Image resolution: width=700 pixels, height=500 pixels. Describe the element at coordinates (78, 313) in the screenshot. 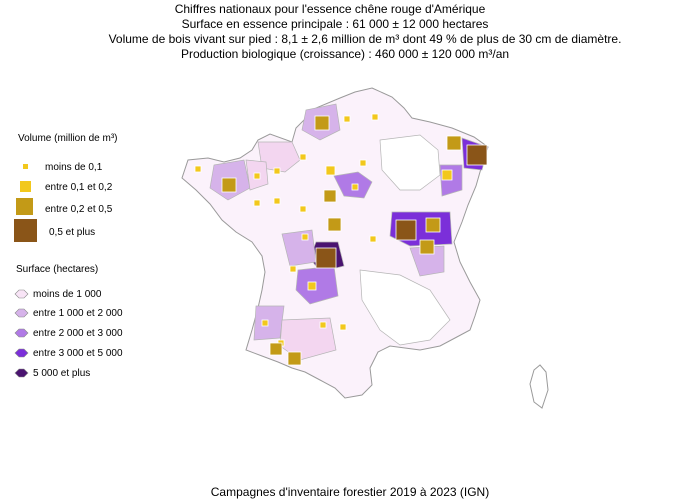

I see `surface-legend-label-2: entre 1 000 et 2 000` at that location.